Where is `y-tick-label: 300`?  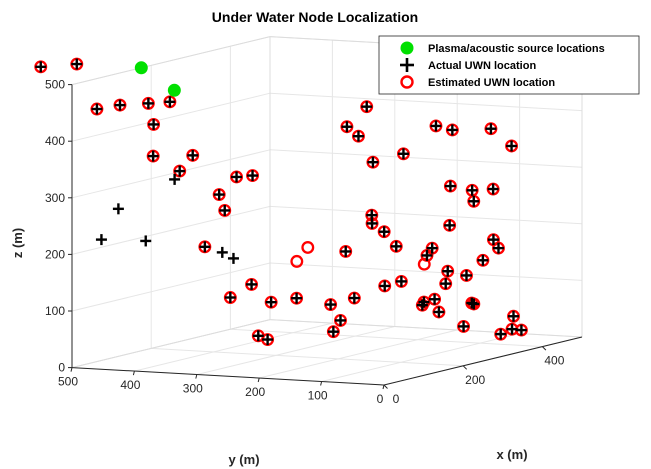
y-tick-label: 300 is located at coordinates (193, 389).